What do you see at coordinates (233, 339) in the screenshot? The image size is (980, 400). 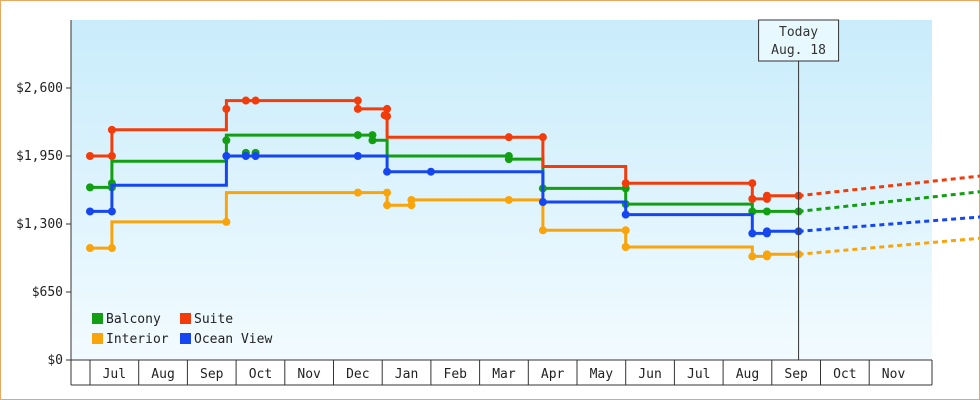 I see `legend-label: Ocean View` at bounding box center [233, 339].